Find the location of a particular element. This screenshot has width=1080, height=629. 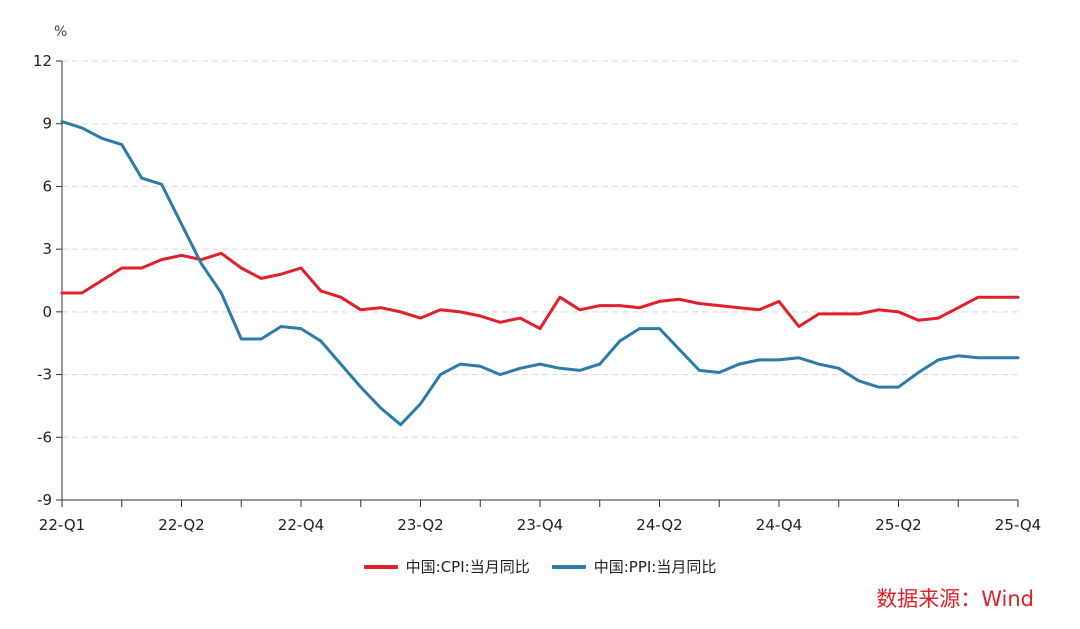

x-tick-label: 24-Q4 is located at coordinates (779, 525).